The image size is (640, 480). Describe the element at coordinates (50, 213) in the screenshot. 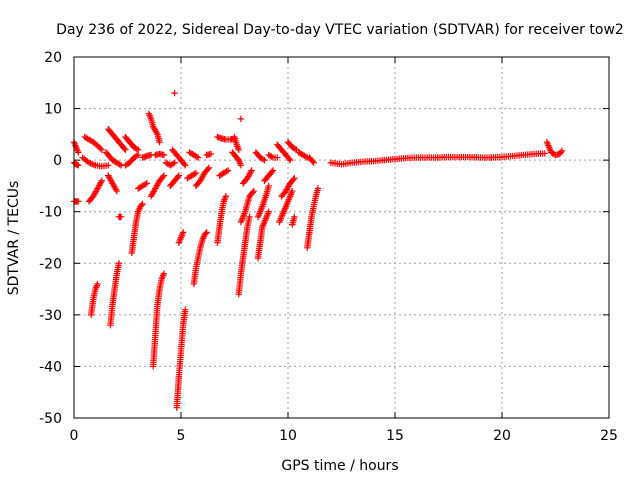

I see `y-tick-label: -10` at that location.